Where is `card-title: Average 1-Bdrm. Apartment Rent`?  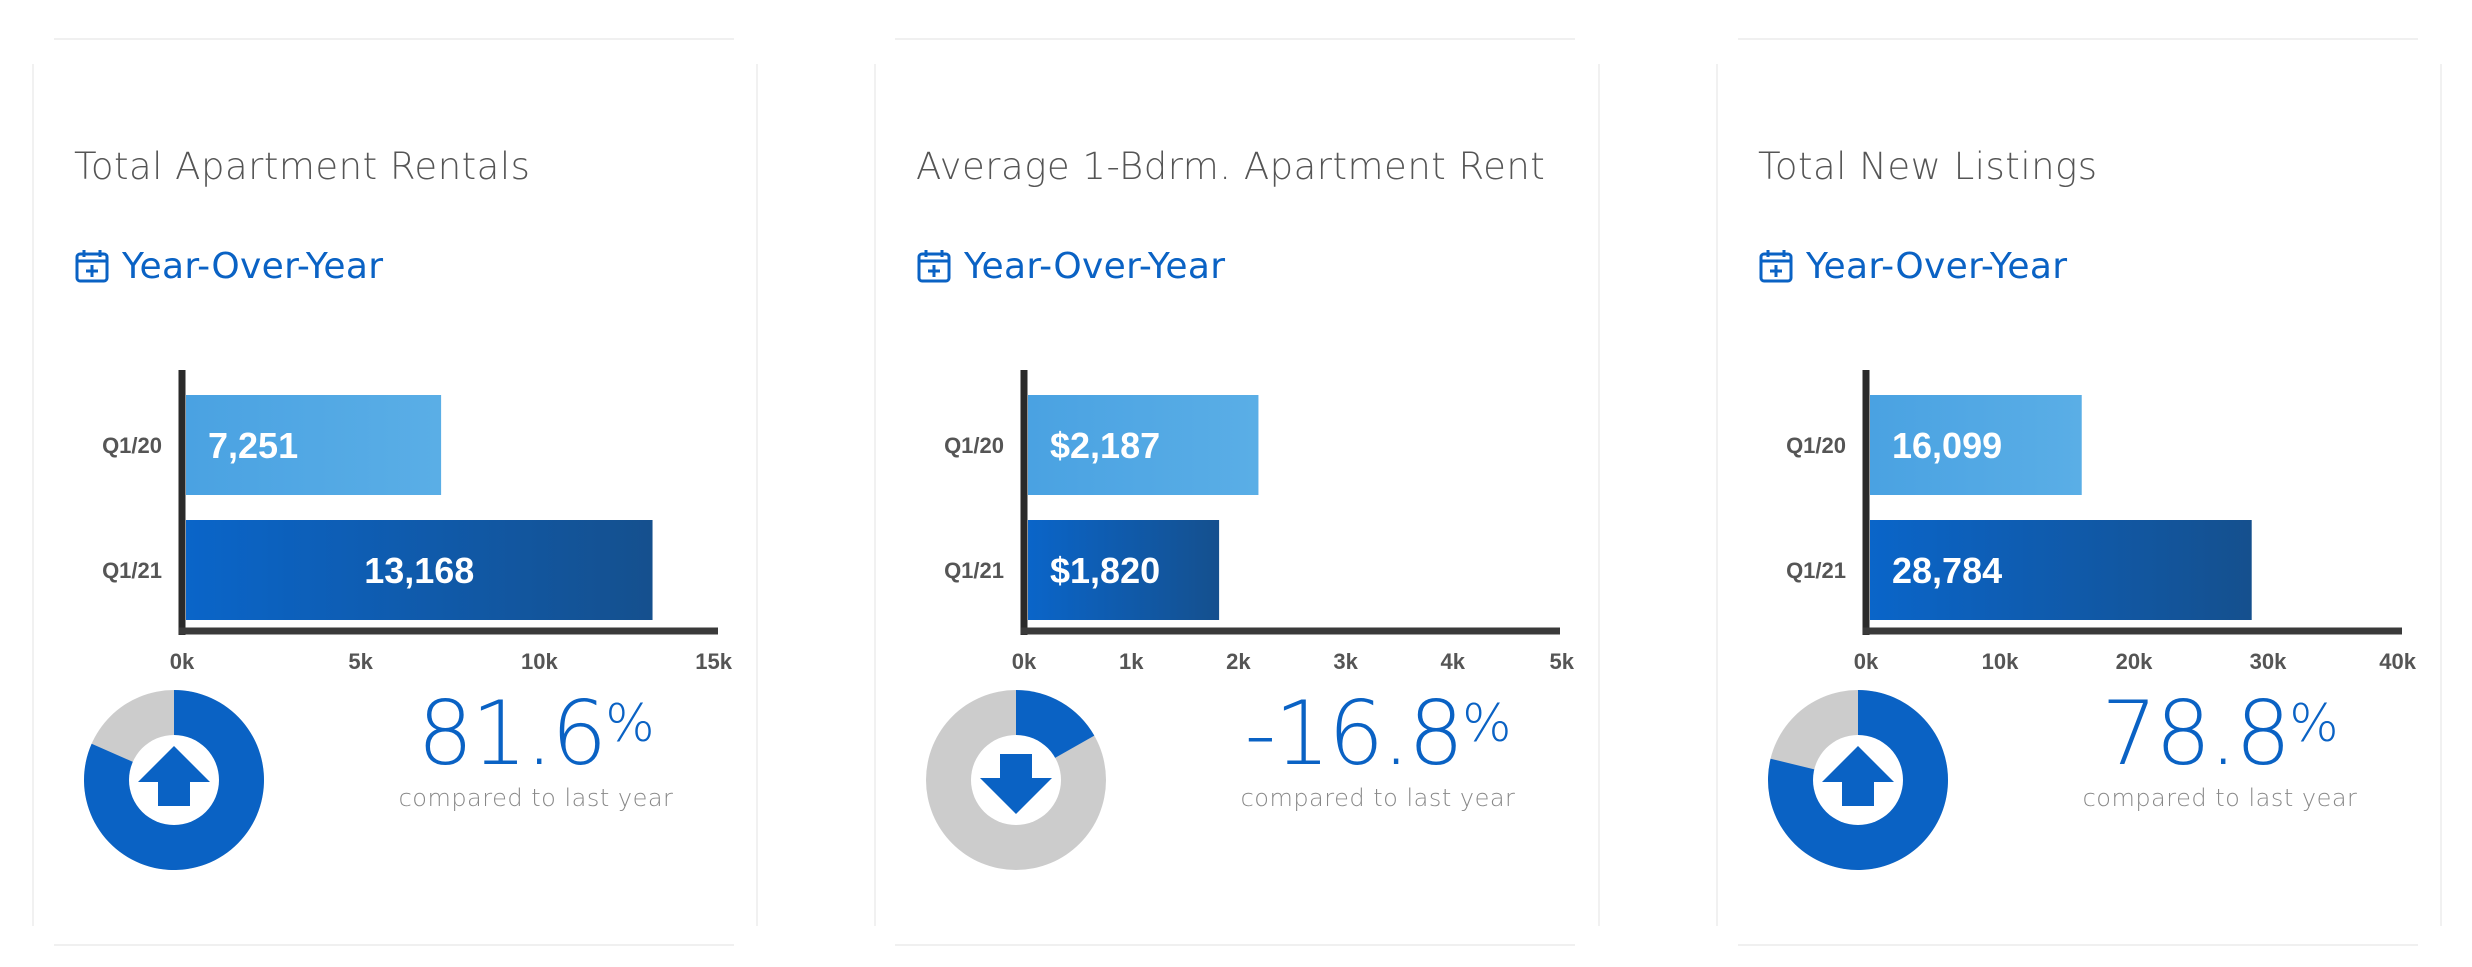
card-title: Average 1-Bdrm. Apartment Rent is located at coordinates (1231, 166).